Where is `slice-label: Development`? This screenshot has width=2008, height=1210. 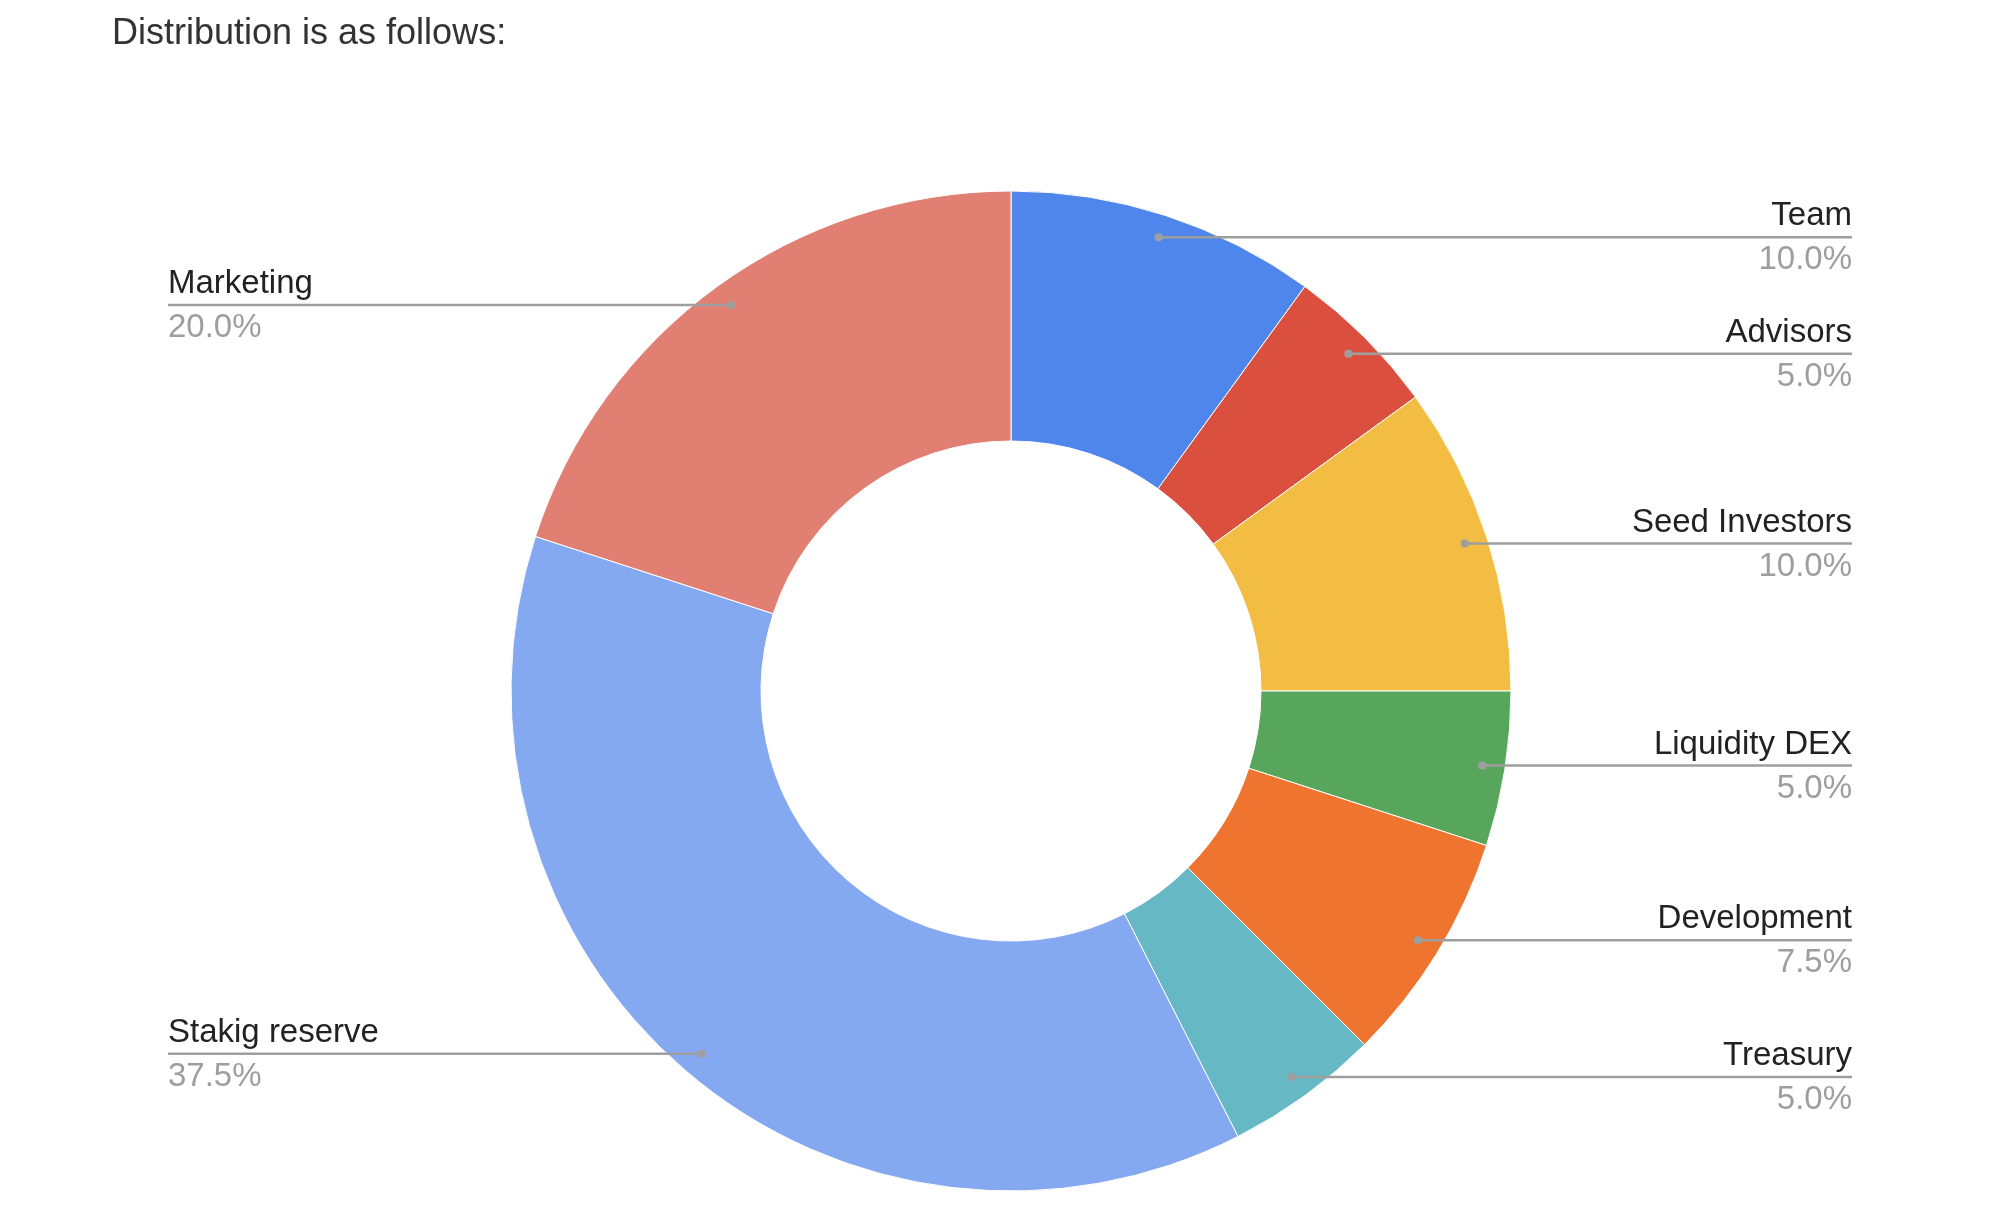
slice-label: Development is located at coordinates (1754, 917).